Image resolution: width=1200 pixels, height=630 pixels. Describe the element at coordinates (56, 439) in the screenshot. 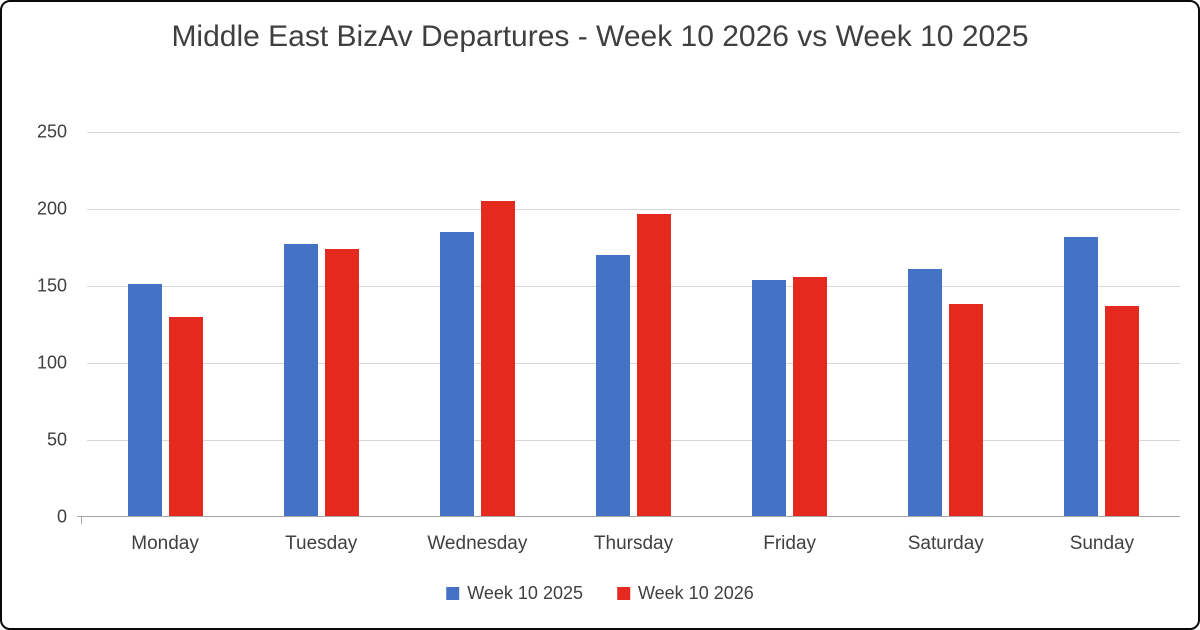

I see `y-axis-tick-label-50: 50` at that location.